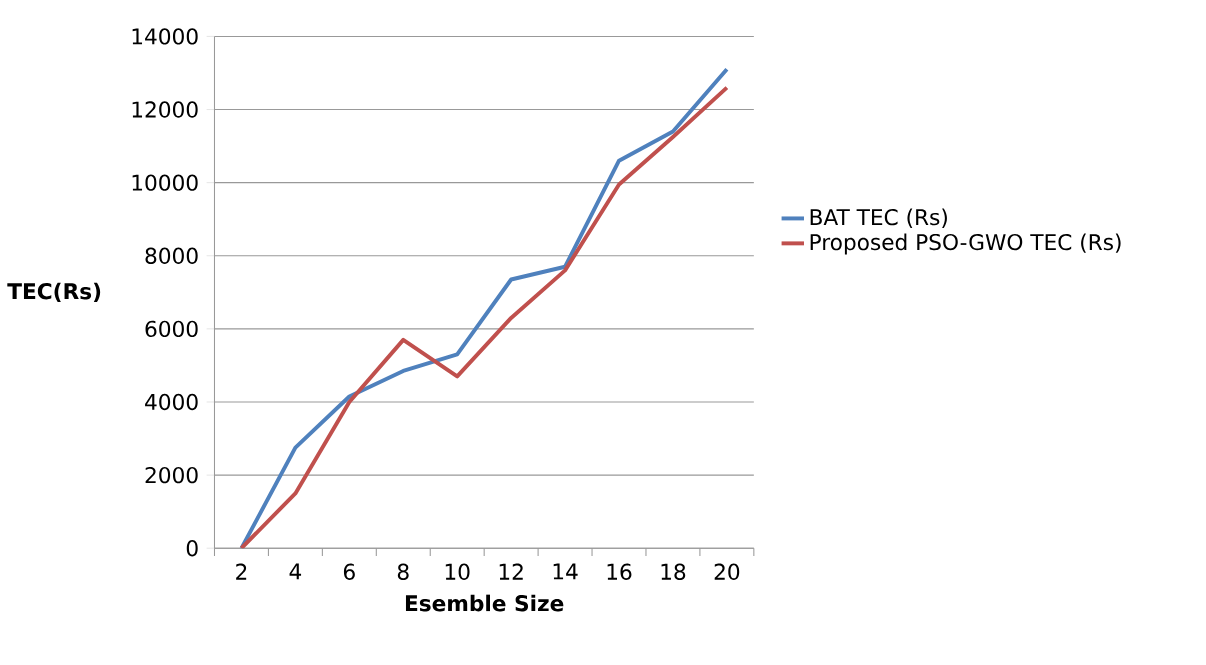 The width and height of the screenshot is (1206, 665). I want to click on x-tick-label: 14, so click(565, 571).